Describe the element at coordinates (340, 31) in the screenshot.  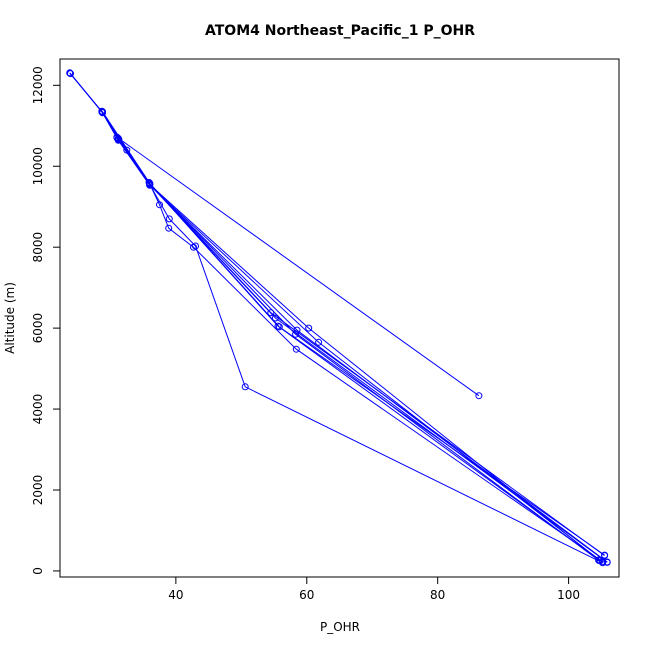
I see `chart-title: ATOM4 Northeast_Pacific_1 P_OHR` at that location.